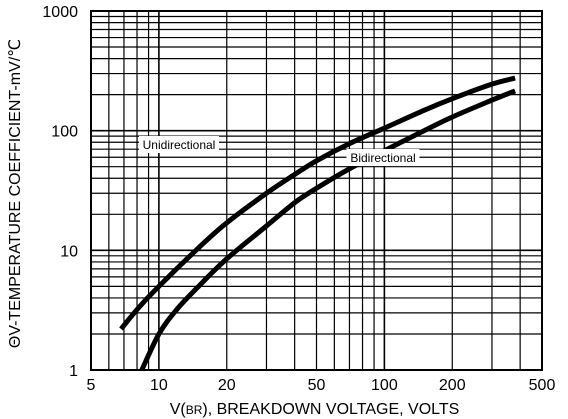 The width and height of the screenshot is (568, 419). Describe the element at coordinates (227, 385) in the screenshot. I see `x-tick-label: 20` at that location.